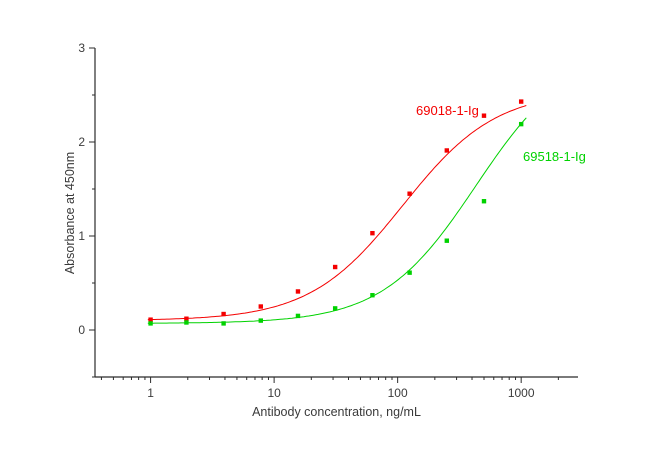 The image size is (650, 456). Describe the element at coordinates (81, 330) in the screenshot. I see `y-tick-label: 0` at that location.